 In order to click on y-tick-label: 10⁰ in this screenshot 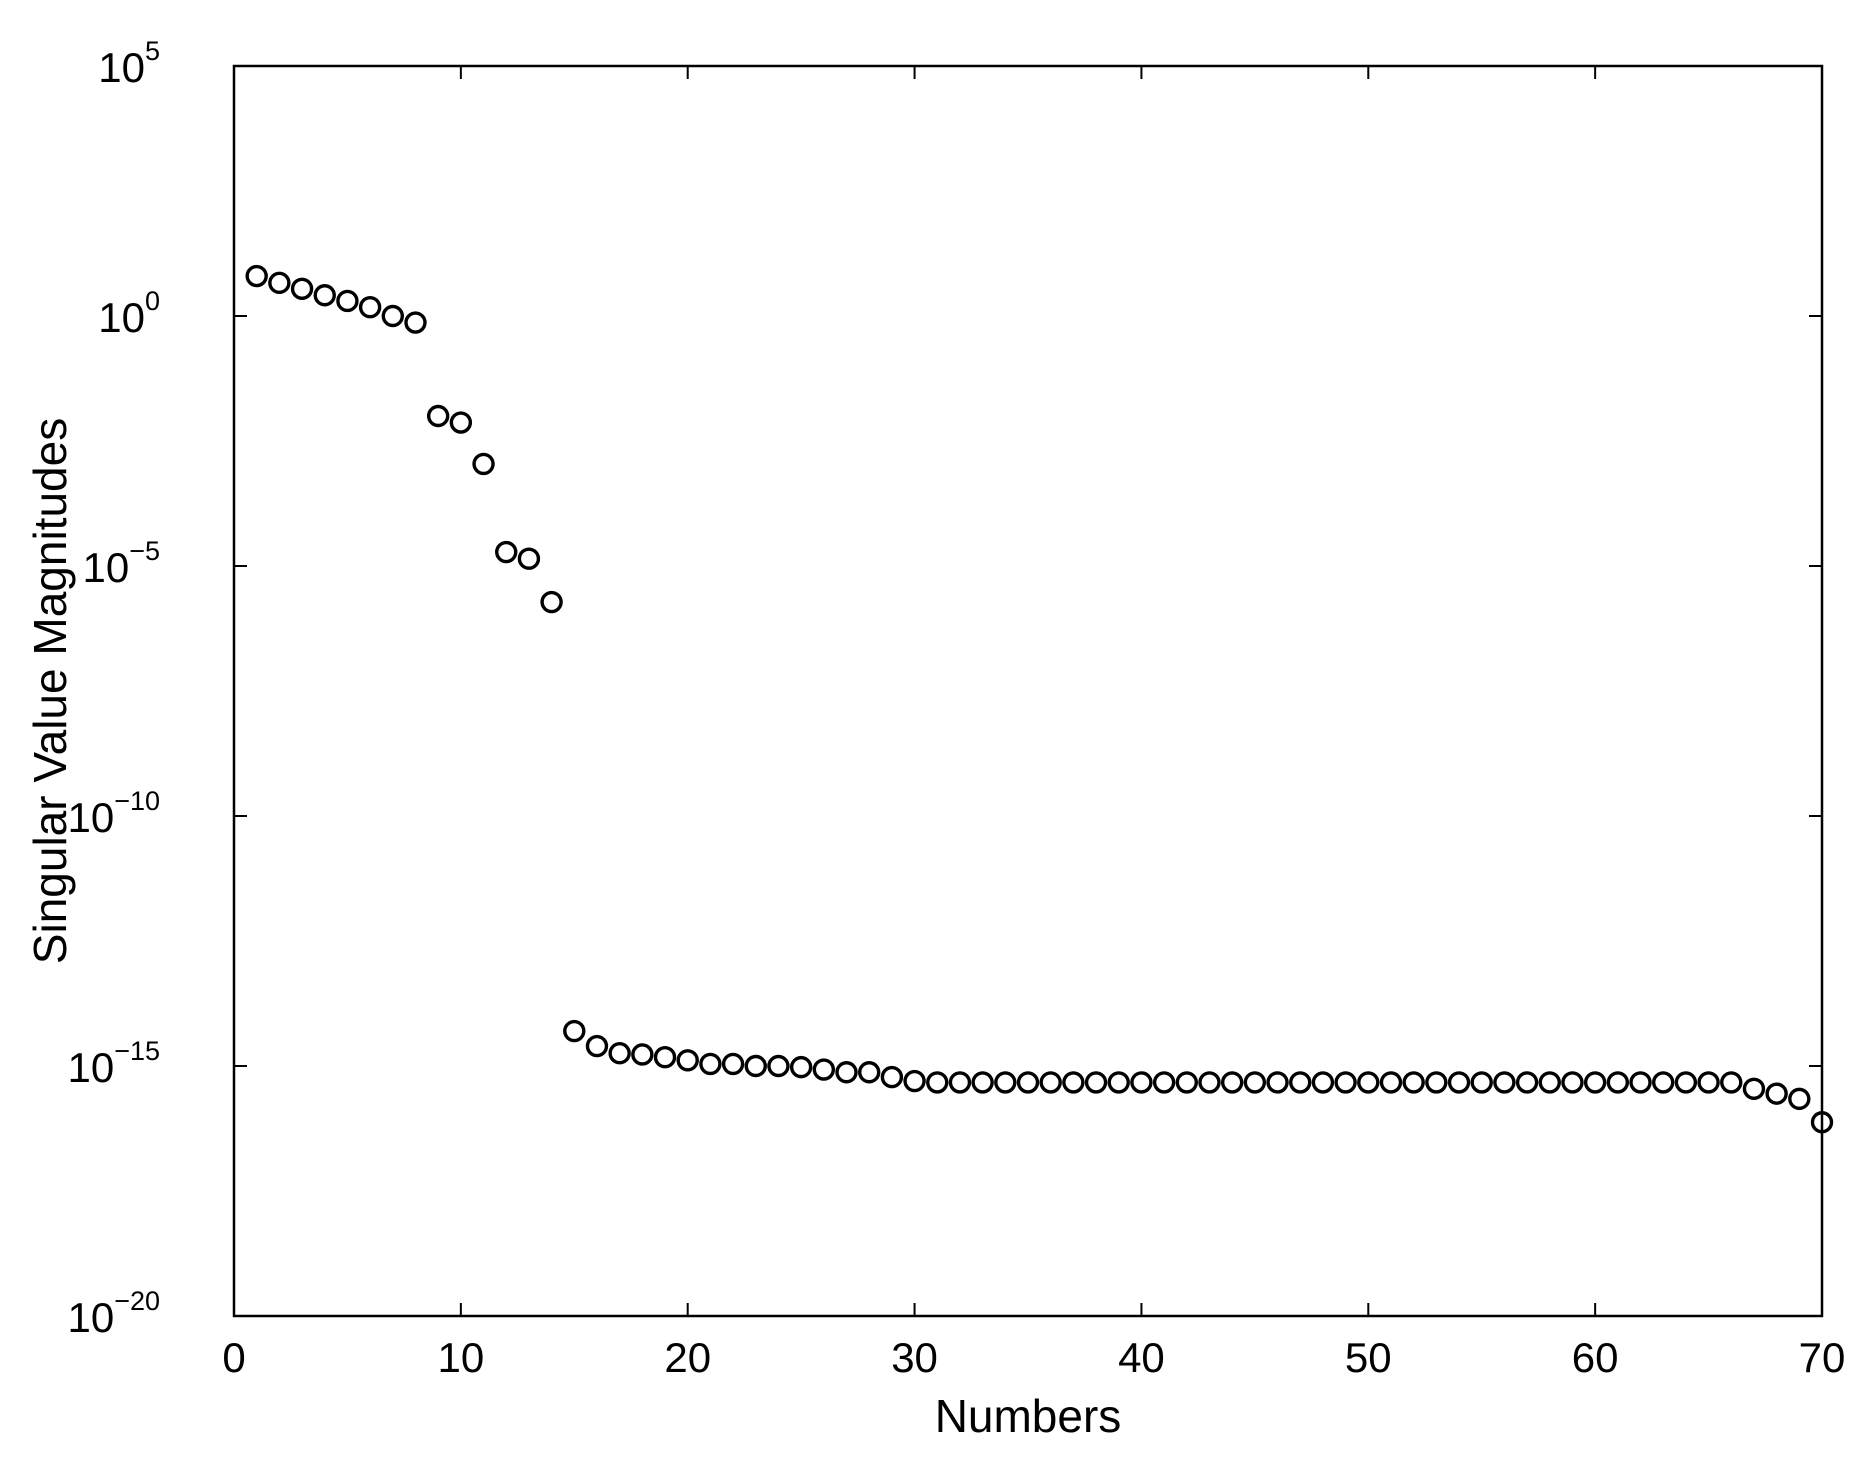, I will do `click(129, 313)`.